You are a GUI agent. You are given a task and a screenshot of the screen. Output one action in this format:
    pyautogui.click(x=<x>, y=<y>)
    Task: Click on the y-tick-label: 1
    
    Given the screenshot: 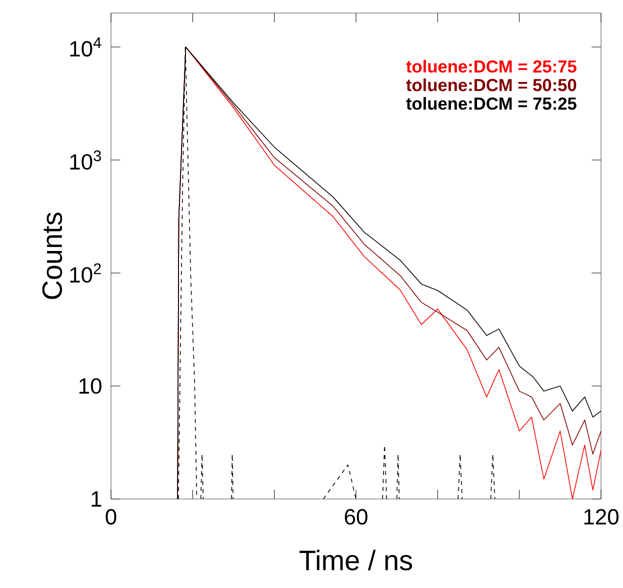 What is the action you would take?
    pyautogui.click(x=97, y=499)
    